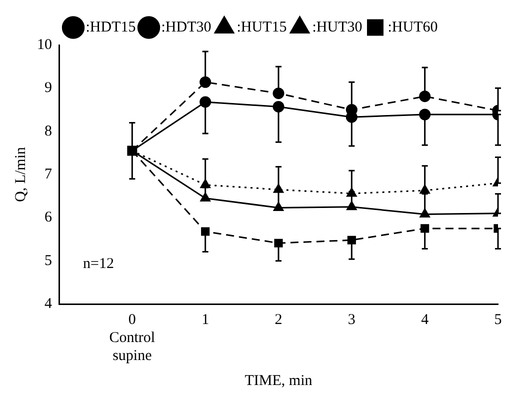 Image resolution: width=518 pixels, height=402 pixels. Describe the element at coordinates (111, 27) in the screenshot. I see `legend-label: :HDT15` at that location.